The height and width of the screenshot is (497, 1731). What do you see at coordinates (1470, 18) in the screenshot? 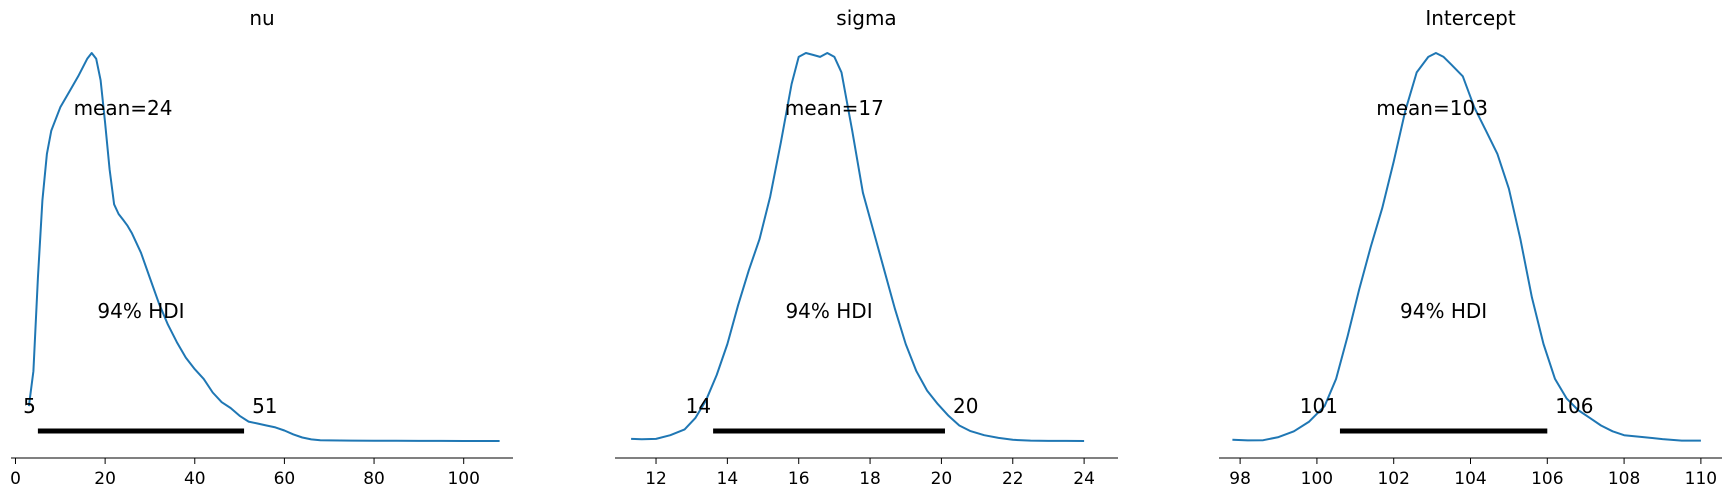
I see `panel-title: Intercept` at bounding box center [1470, 18].